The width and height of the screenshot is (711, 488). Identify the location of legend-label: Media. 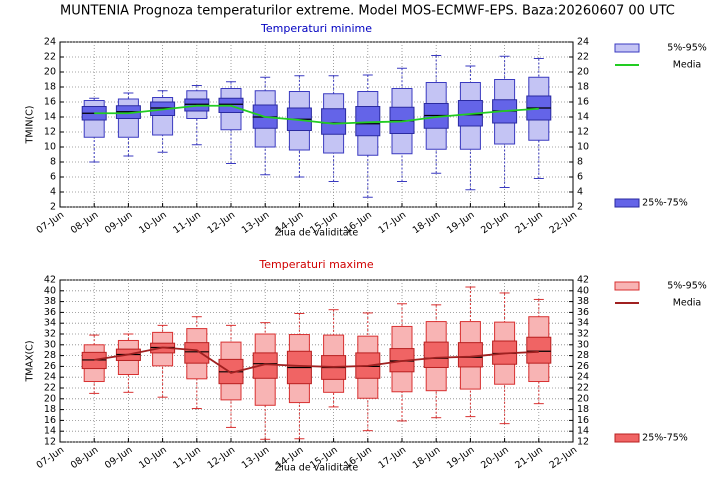
(687, 65).